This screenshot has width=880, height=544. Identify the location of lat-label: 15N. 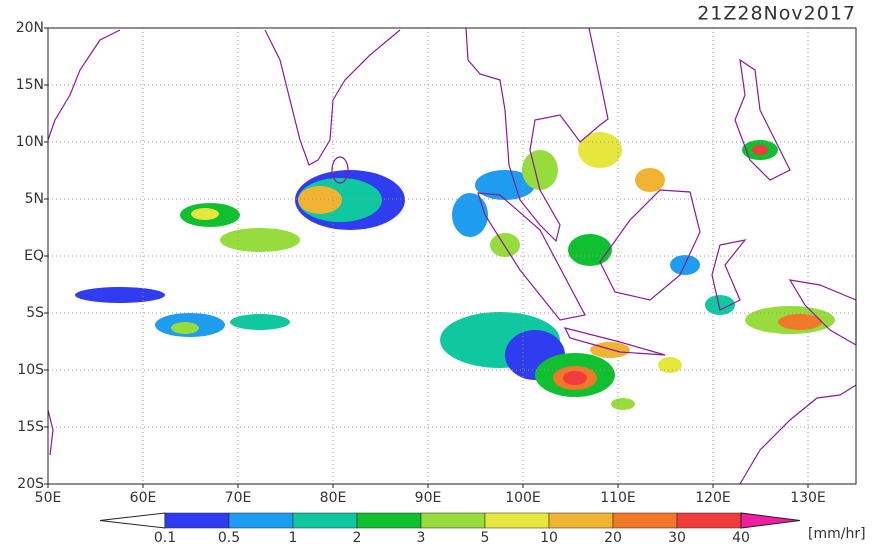
(30, 85).